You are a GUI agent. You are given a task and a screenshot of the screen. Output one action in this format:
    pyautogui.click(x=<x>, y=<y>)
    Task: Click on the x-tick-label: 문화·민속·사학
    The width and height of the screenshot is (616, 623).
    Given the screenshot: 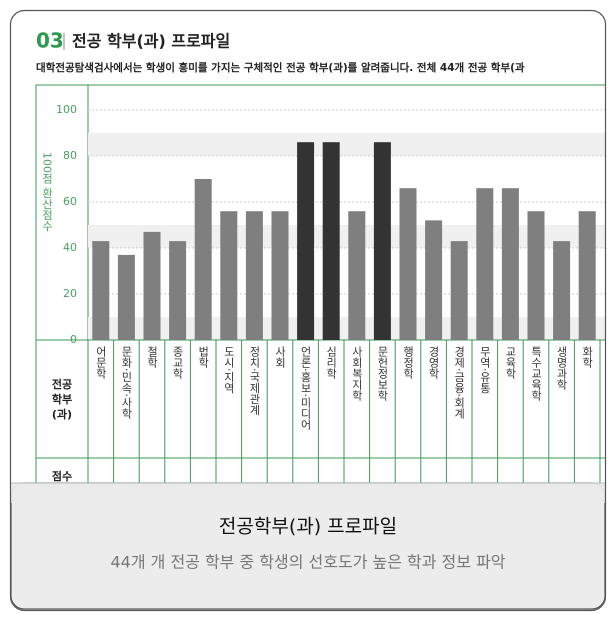 What is the action you would take?
    pyautogui.click(x=126, y=382)
    